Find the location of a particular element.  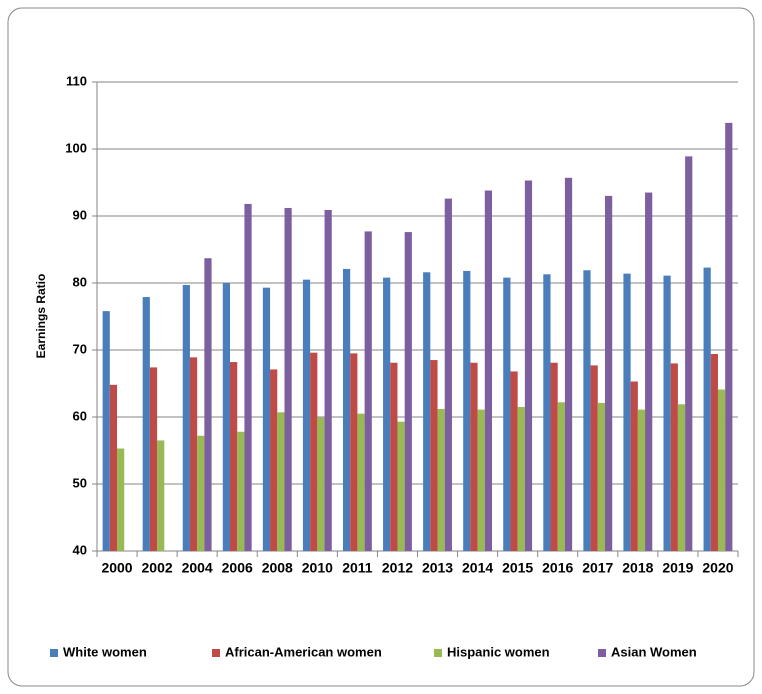

y-tick-label: 100 is located at coordinates (76, 147).